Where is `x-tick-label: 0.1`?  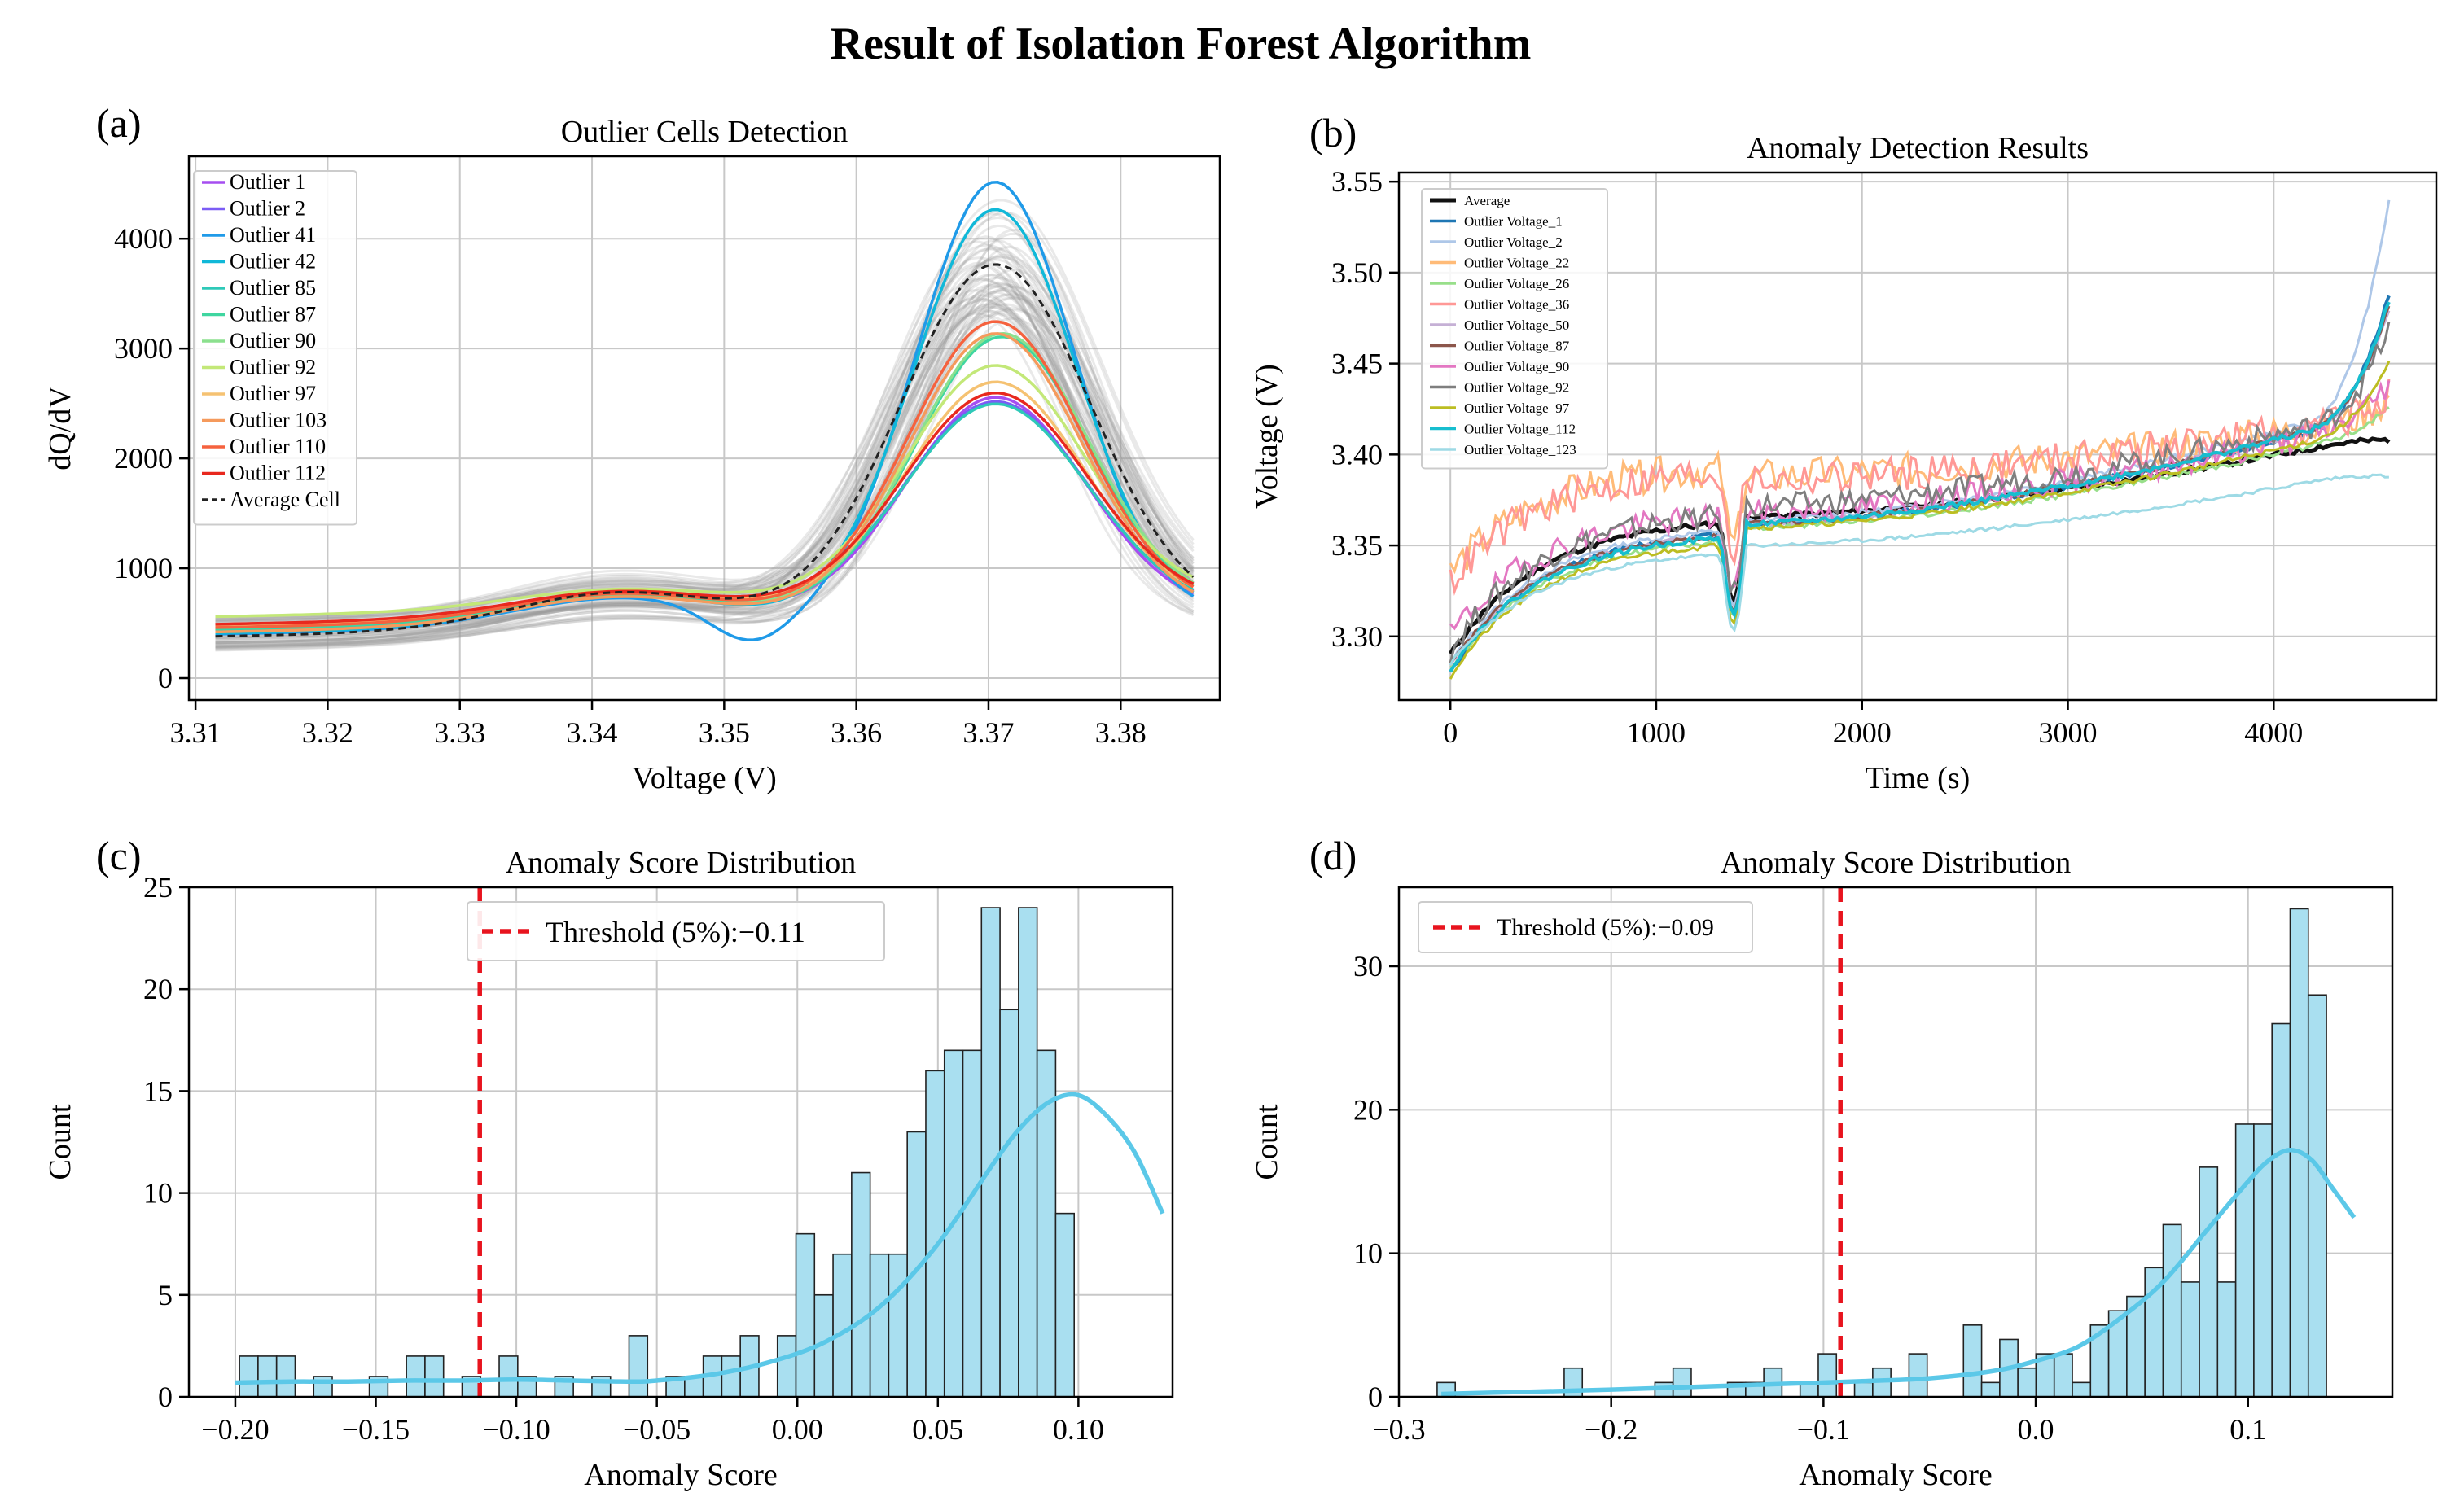
x-tick-label: 0.1 is located at coordinates (2247, 1429).